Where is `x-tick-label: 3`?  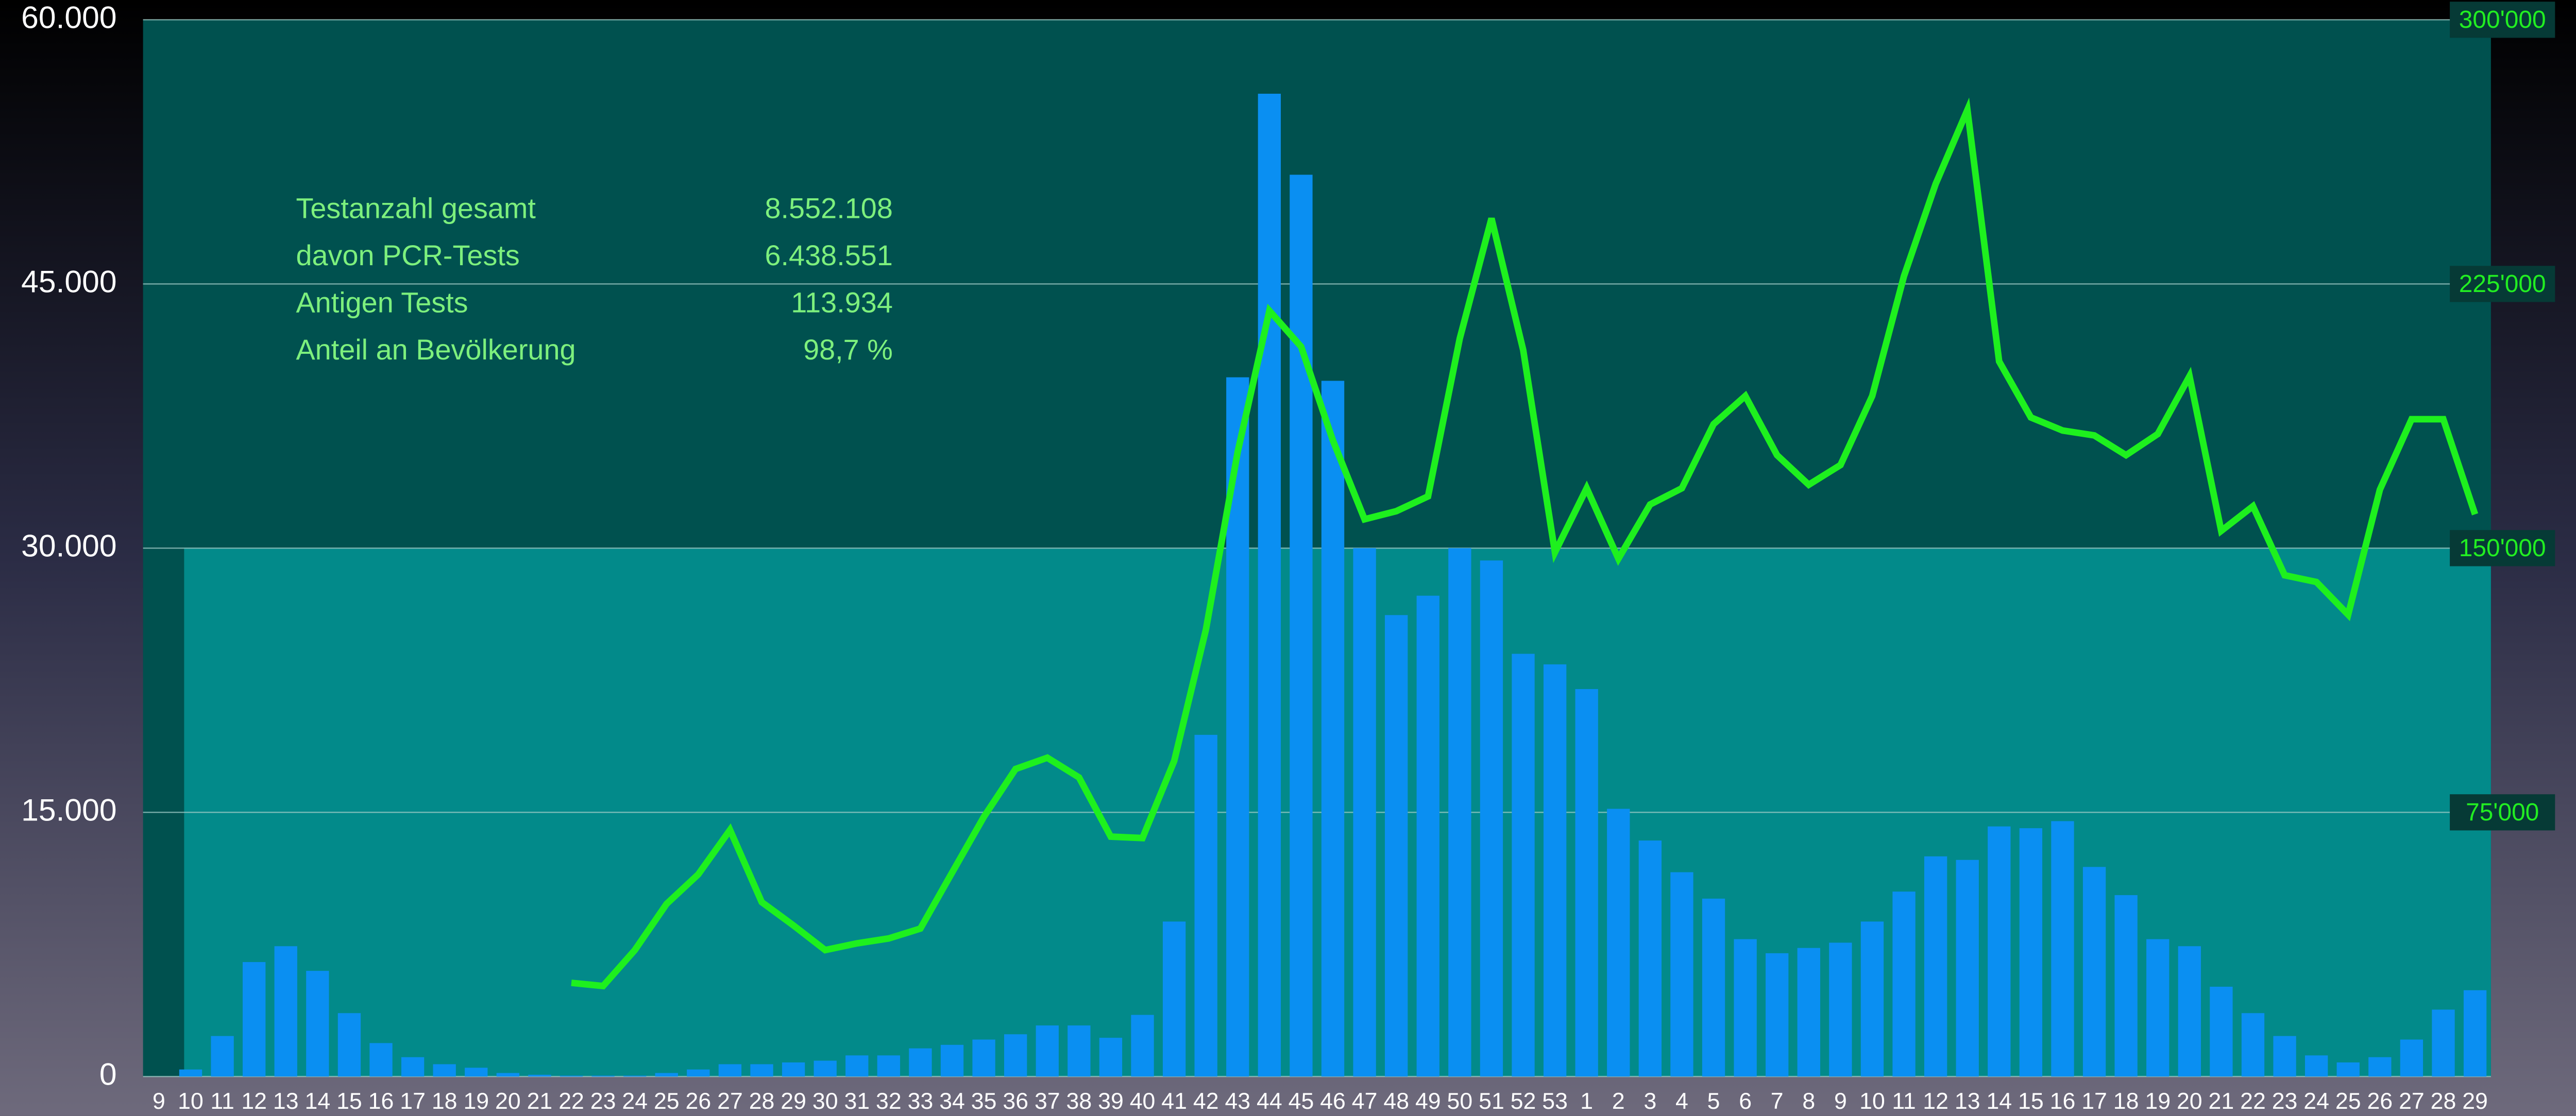
x-tick-label: 3 is located at coordinates (1650, 1101).